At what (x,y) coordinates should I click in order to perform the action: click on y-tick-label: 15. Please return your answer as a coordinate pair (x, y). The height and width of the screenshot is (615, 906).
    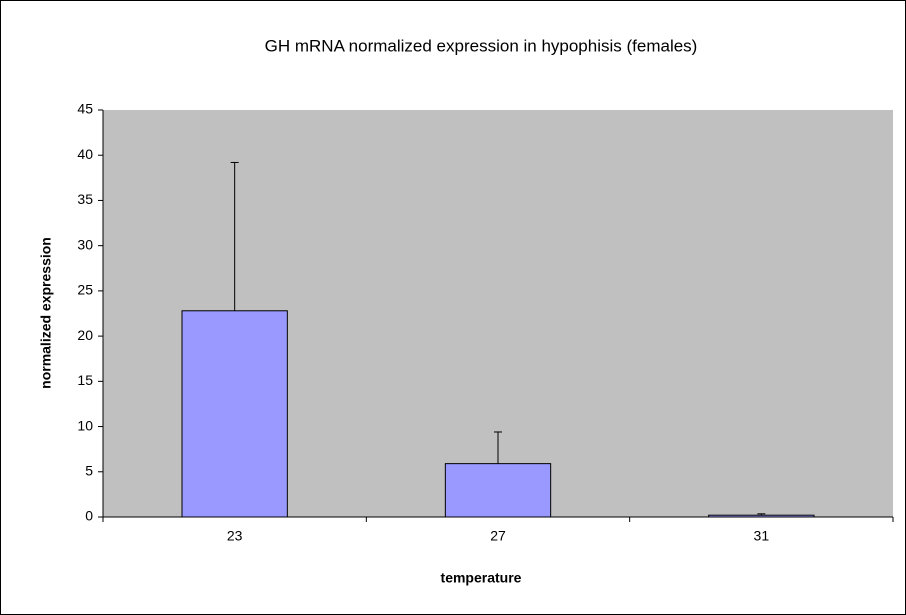
    Looking at the image, I should click on (85, 380).